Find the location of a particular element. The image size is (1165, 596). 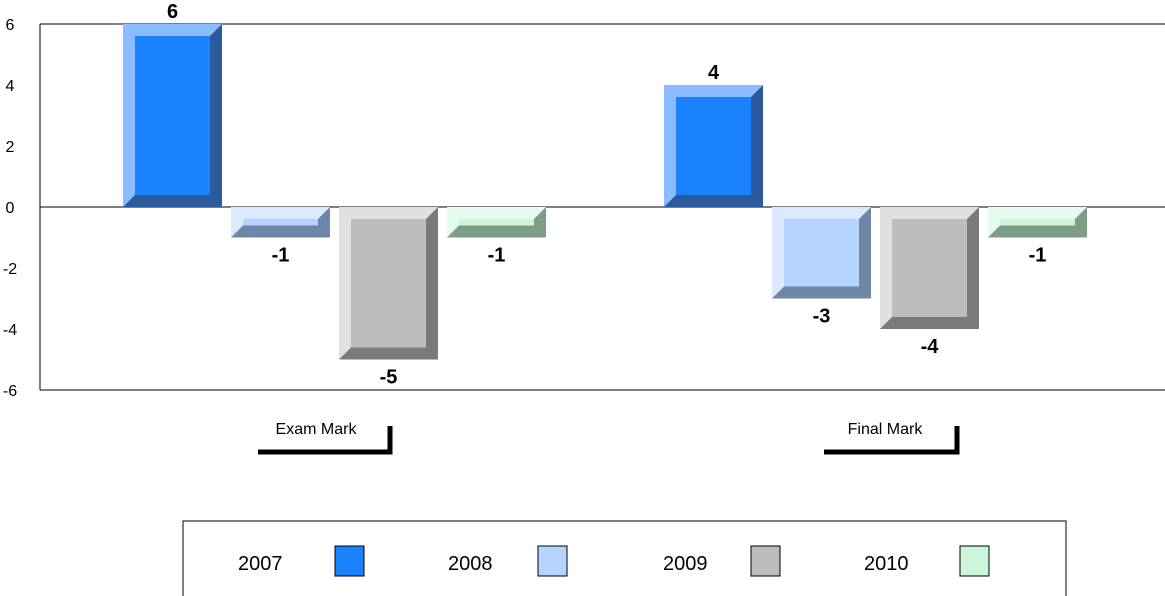

legend: 2007 2008 2009 2010 is located at coordinates (624, 558).